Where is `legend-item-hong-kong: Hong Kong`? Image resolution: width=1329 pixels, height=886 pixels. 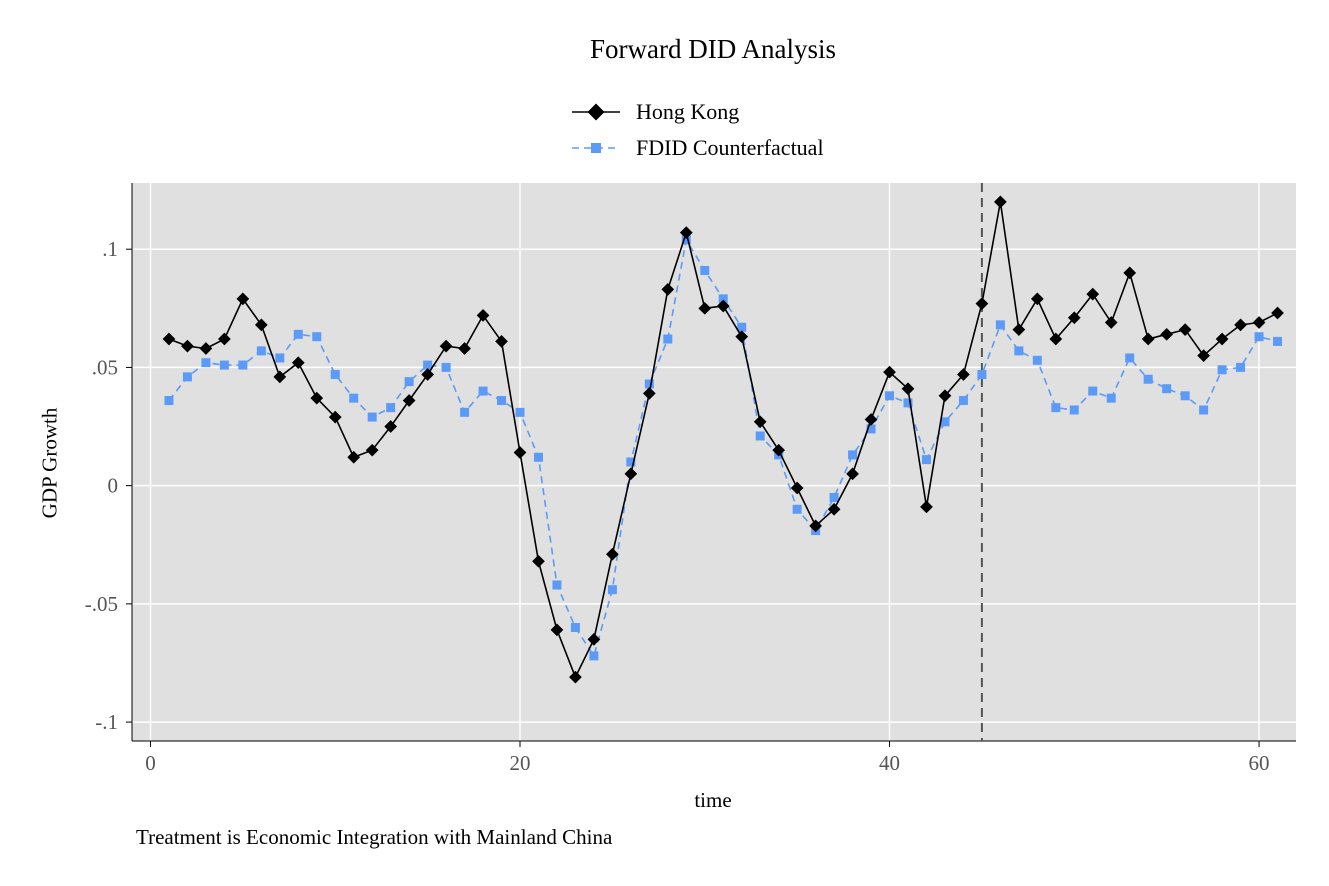
legend-item-hong-kong: Hong Kong is located at coordinates (697, 112).